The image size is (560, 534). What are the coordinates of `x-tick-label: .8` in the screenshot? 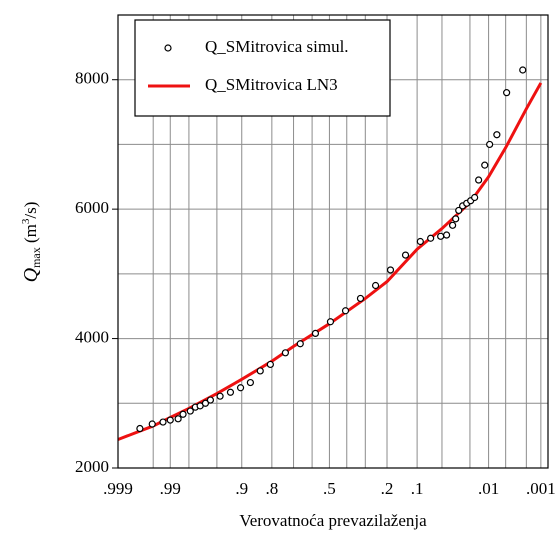 It's located at (271, 488).